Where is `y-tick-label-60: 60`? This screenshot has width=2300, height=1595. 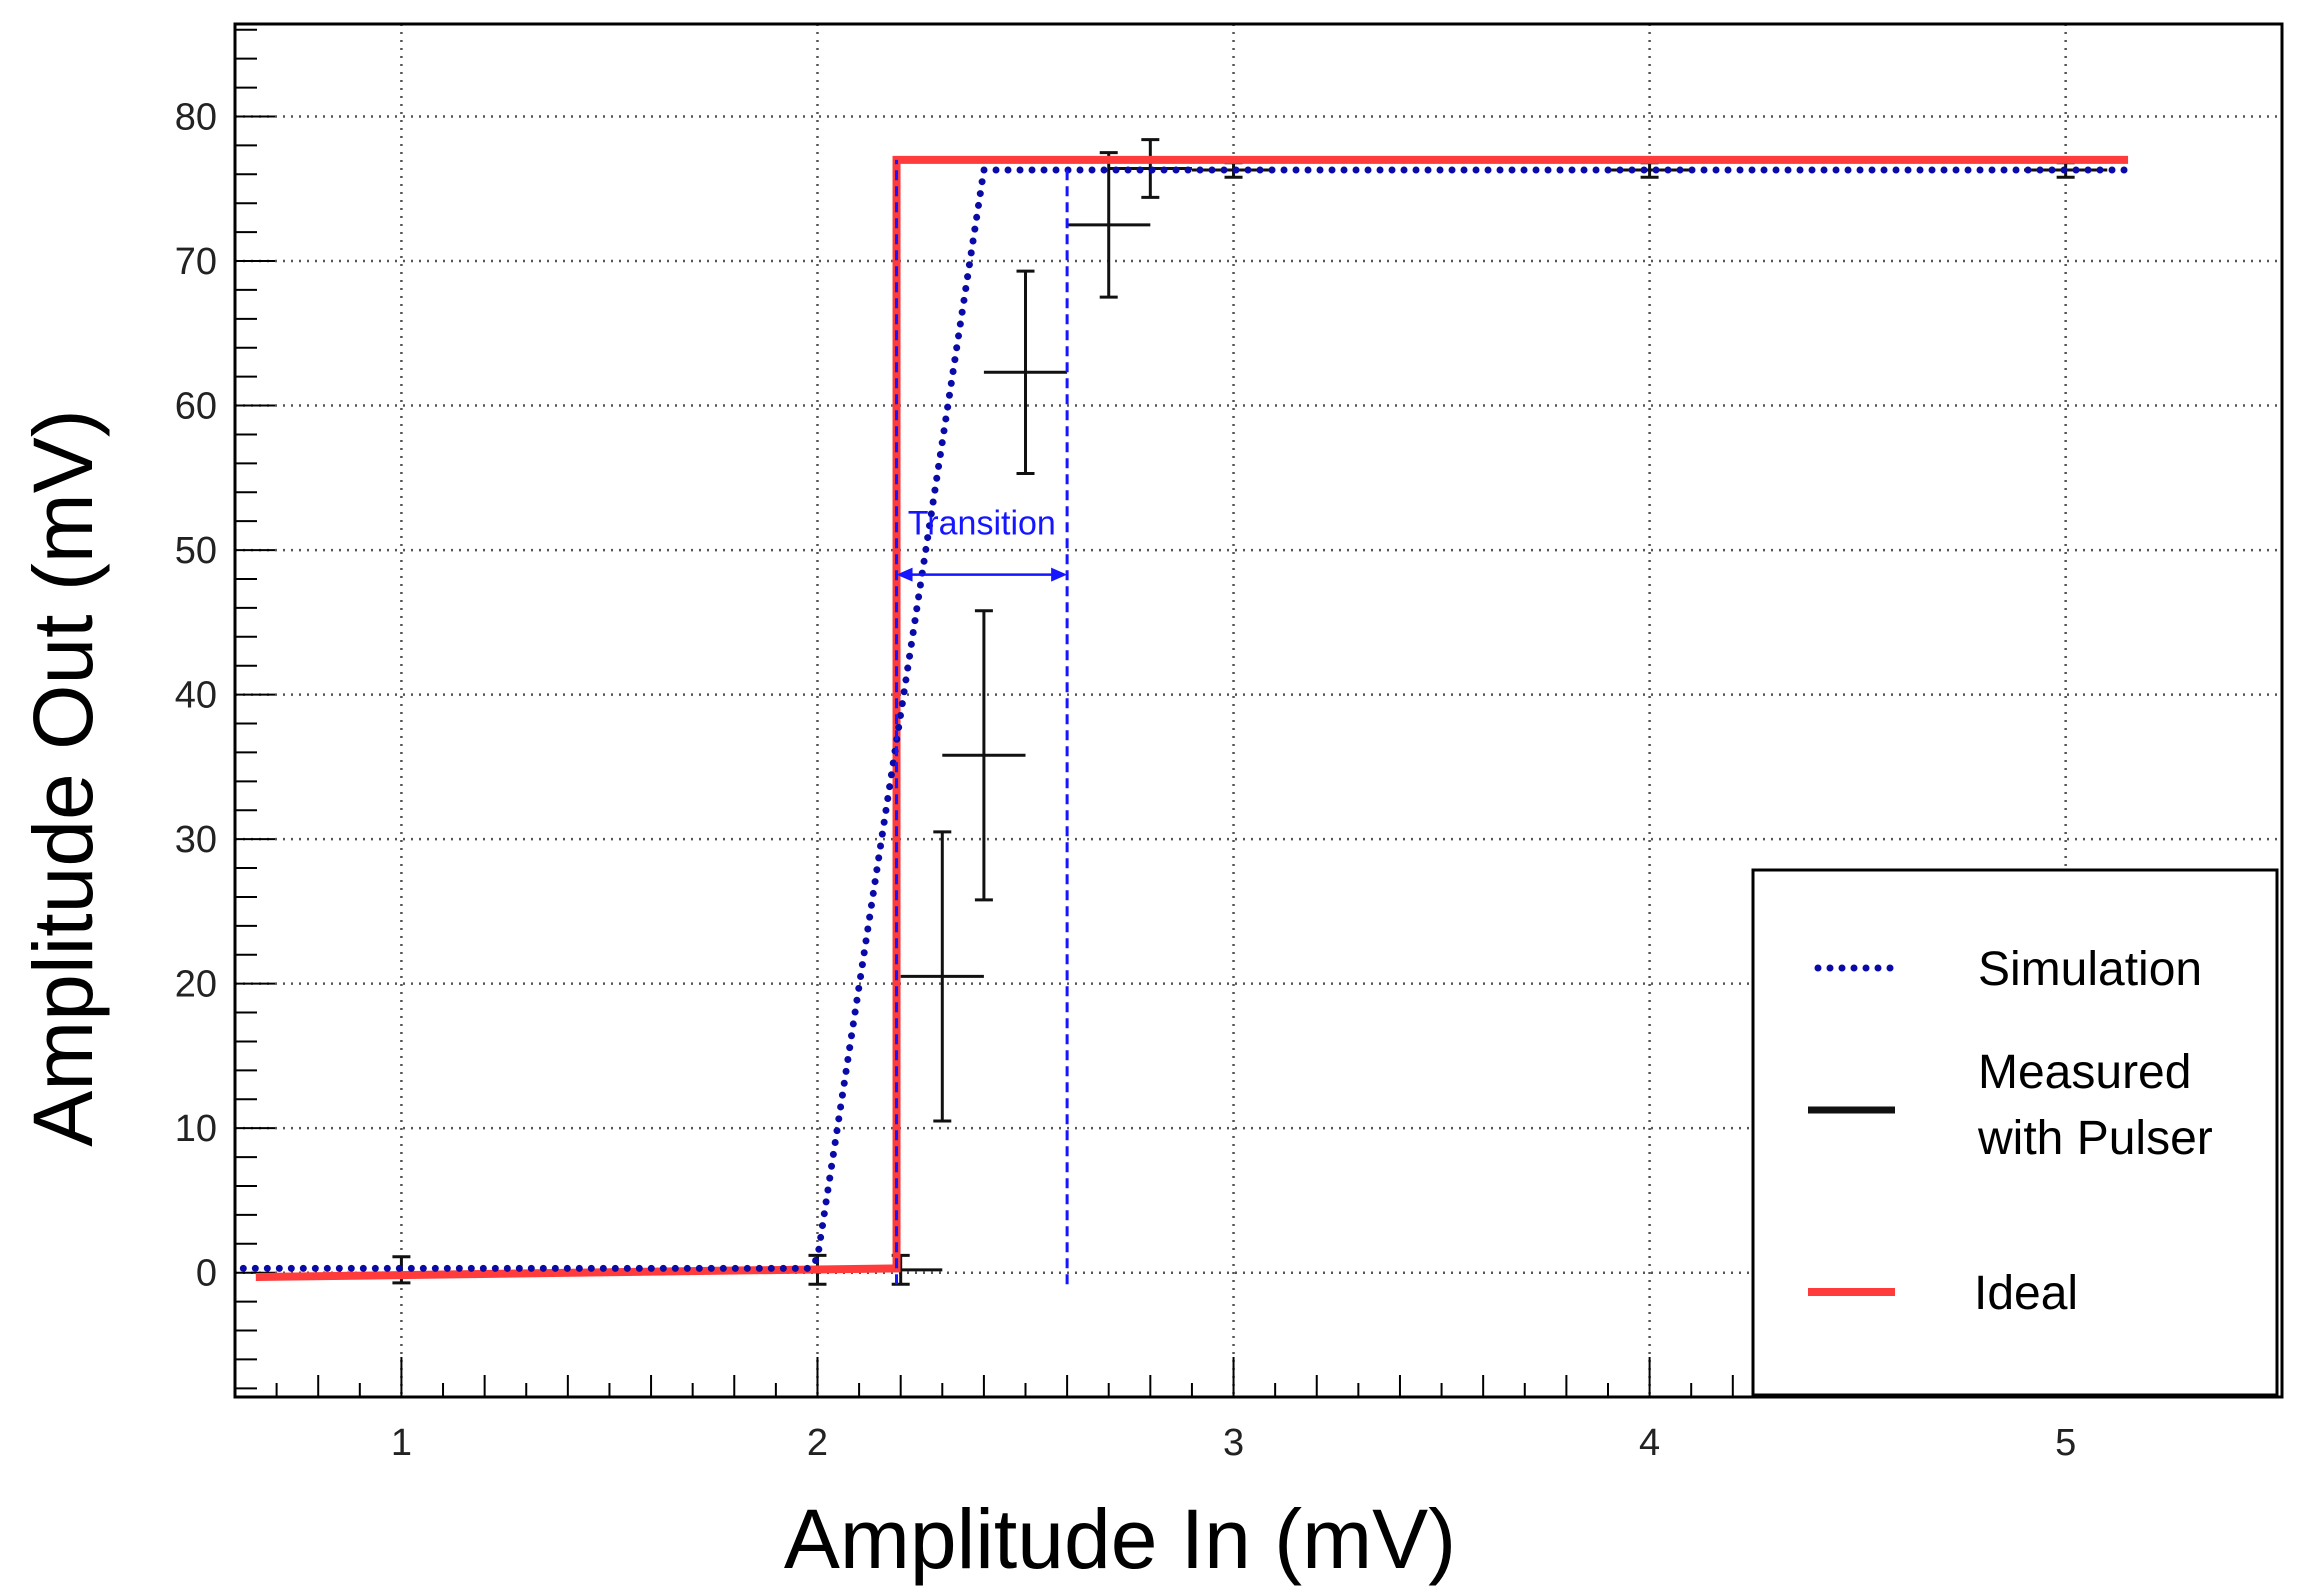
y-tick-label-60: 60 is located at coordinates (196, 407).